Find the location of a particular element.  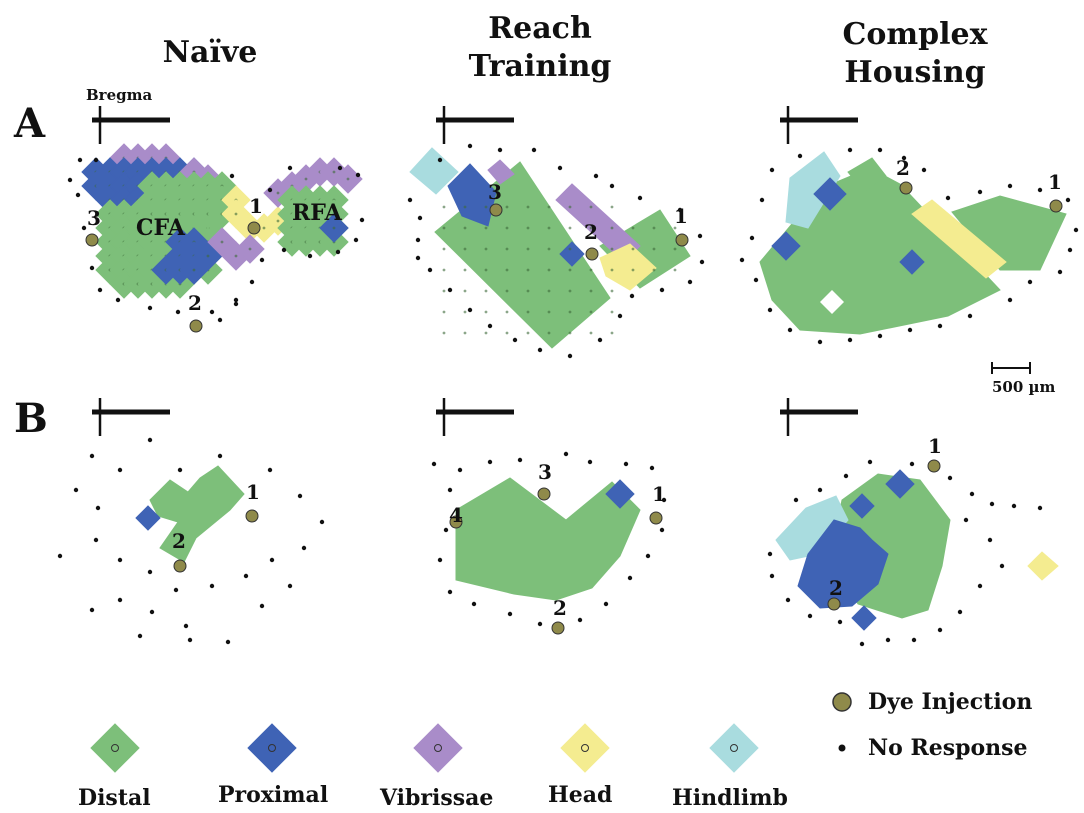

row-label-a: A is located at coordinates (30, 123).